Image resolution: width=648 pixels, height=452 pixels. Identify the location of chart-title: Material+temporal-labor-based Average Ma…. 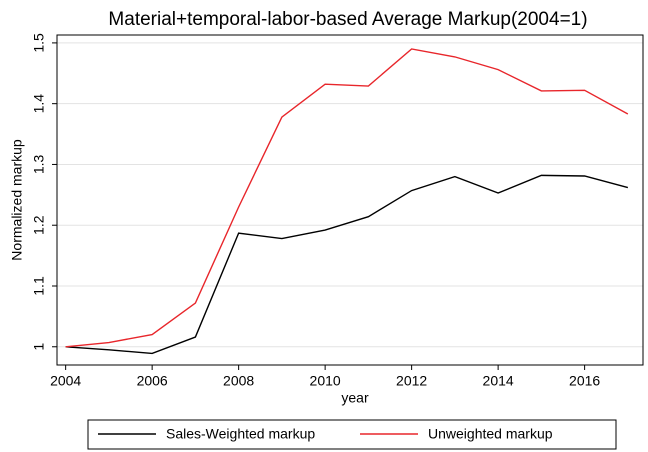
(347, 19).